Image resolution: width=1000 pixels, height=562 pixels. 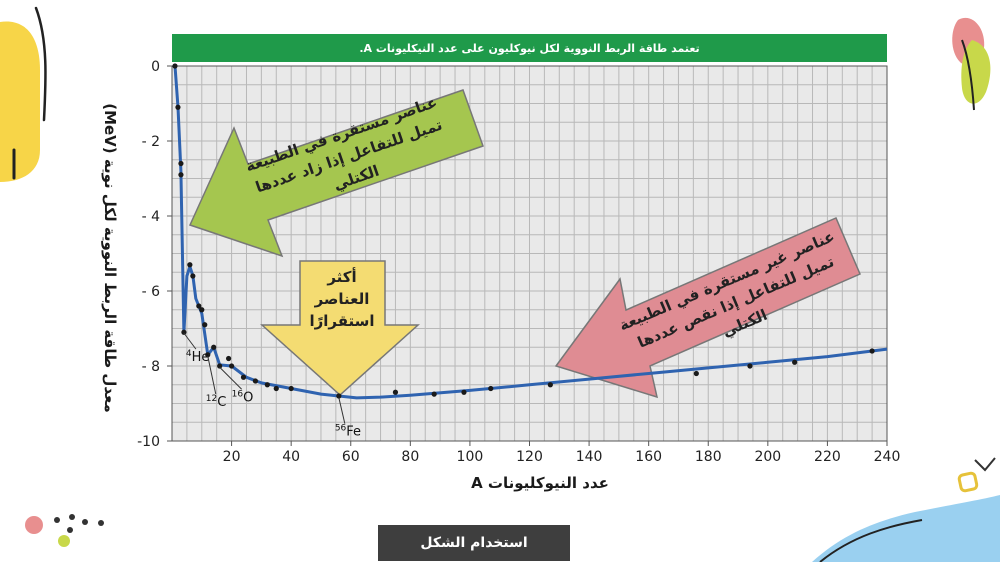 What do you see at coordinates (470, 457) in the screenshot?
I see `x-tick-label: 100` at bounding box center [470, 457].